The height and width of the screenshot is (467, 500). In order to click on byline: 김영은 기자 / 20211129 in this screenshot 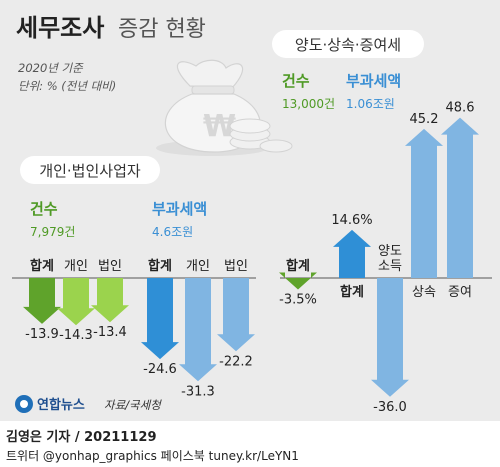, I will do `click(81, 437)`.